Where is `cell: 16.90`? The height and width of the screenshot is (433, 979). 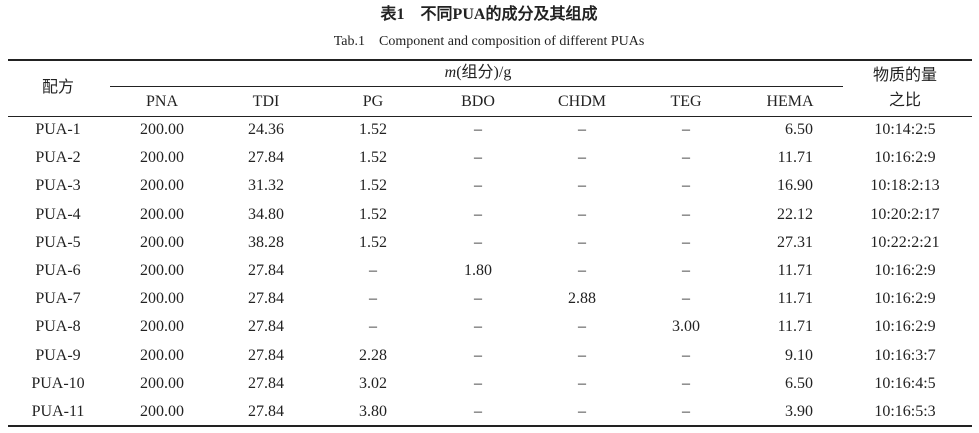
cell: 16.90 is located at coordinates (795, 186).